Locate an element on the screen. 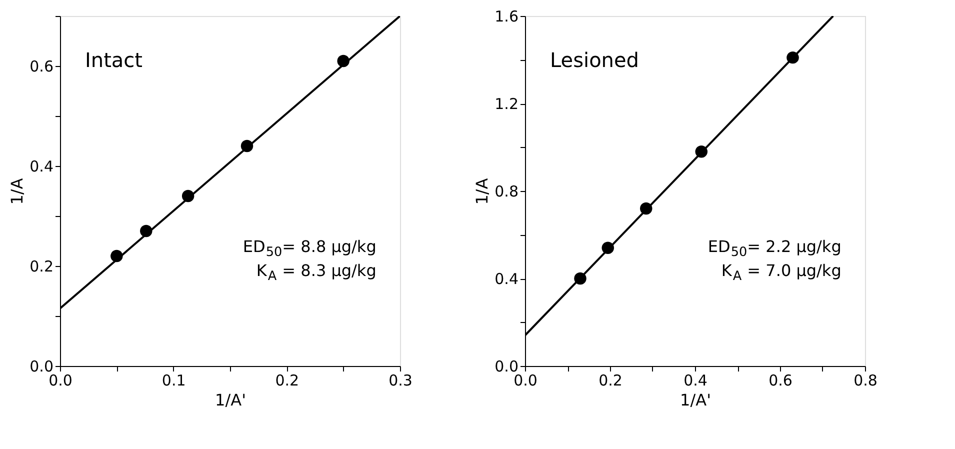 This screenshot has height=449, width=955. annotation: Intact is located at coordinates (114, 60).